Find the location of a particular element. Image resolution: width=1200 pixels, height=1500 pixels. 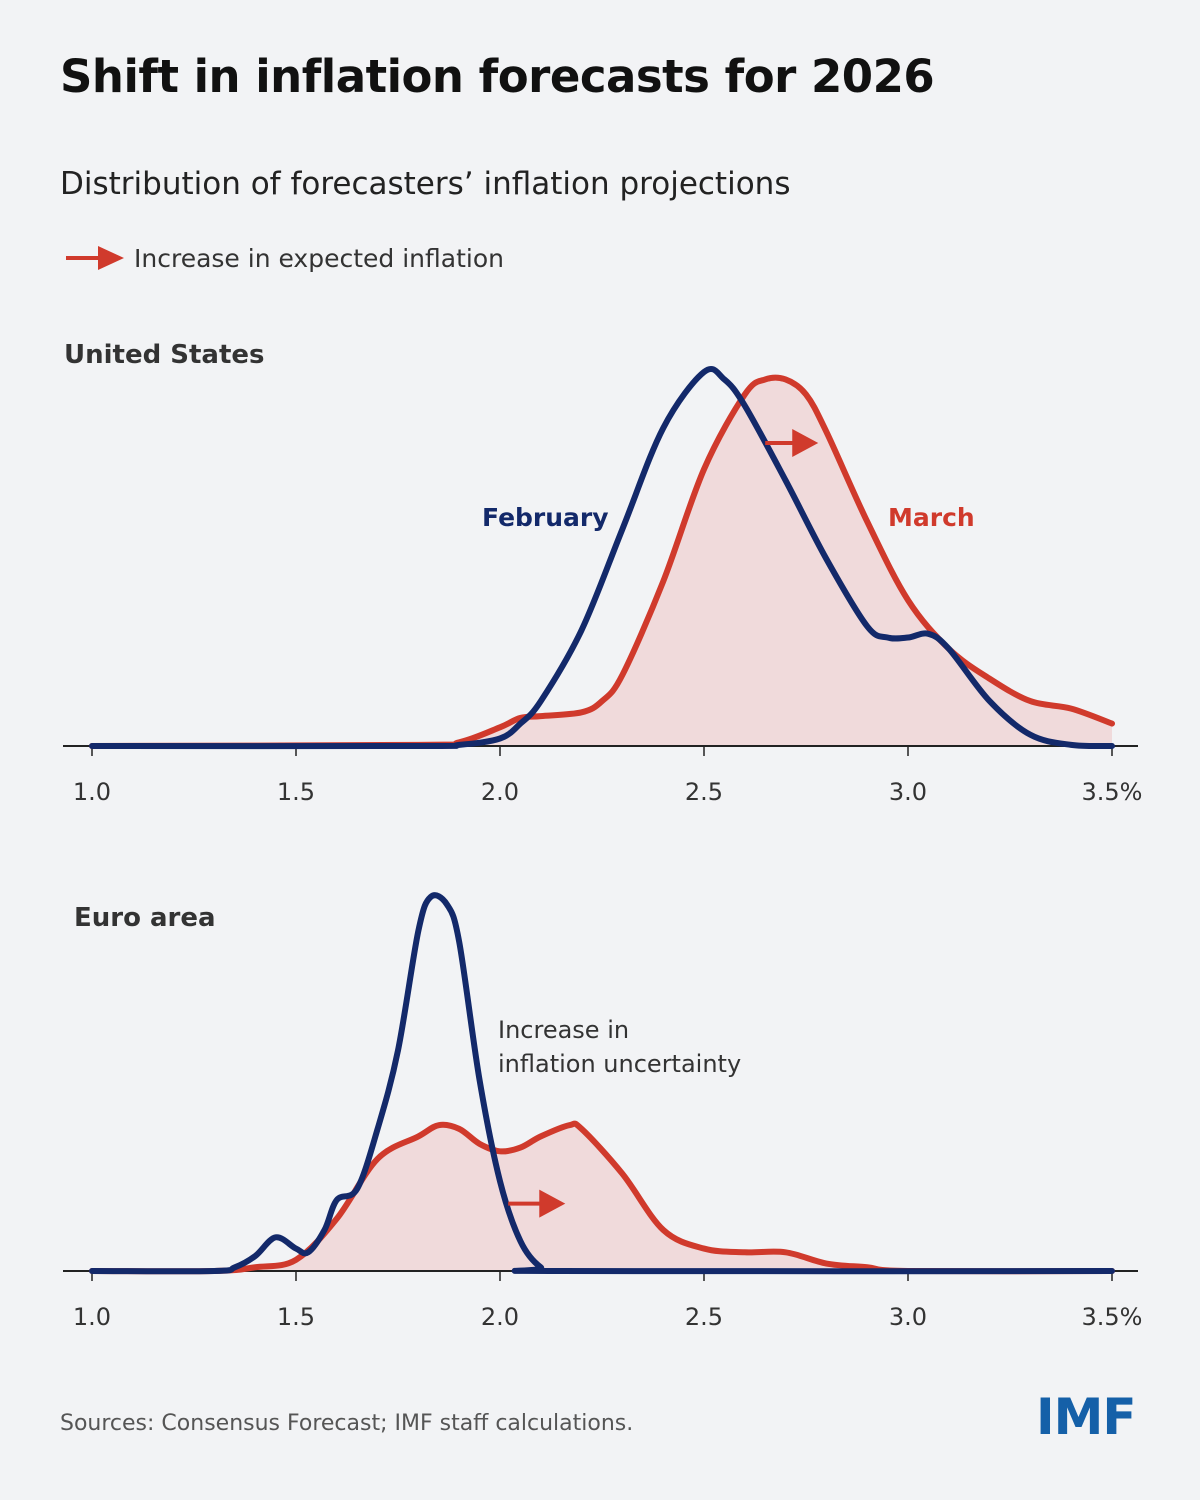

imf-logo: IMF is located at coordinates (1086, 1417).